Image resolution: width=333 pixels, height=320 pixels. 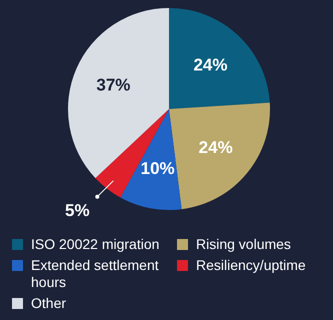 I want to click on legend-label: ISO 20022 migration, so click(x=95, y=244).